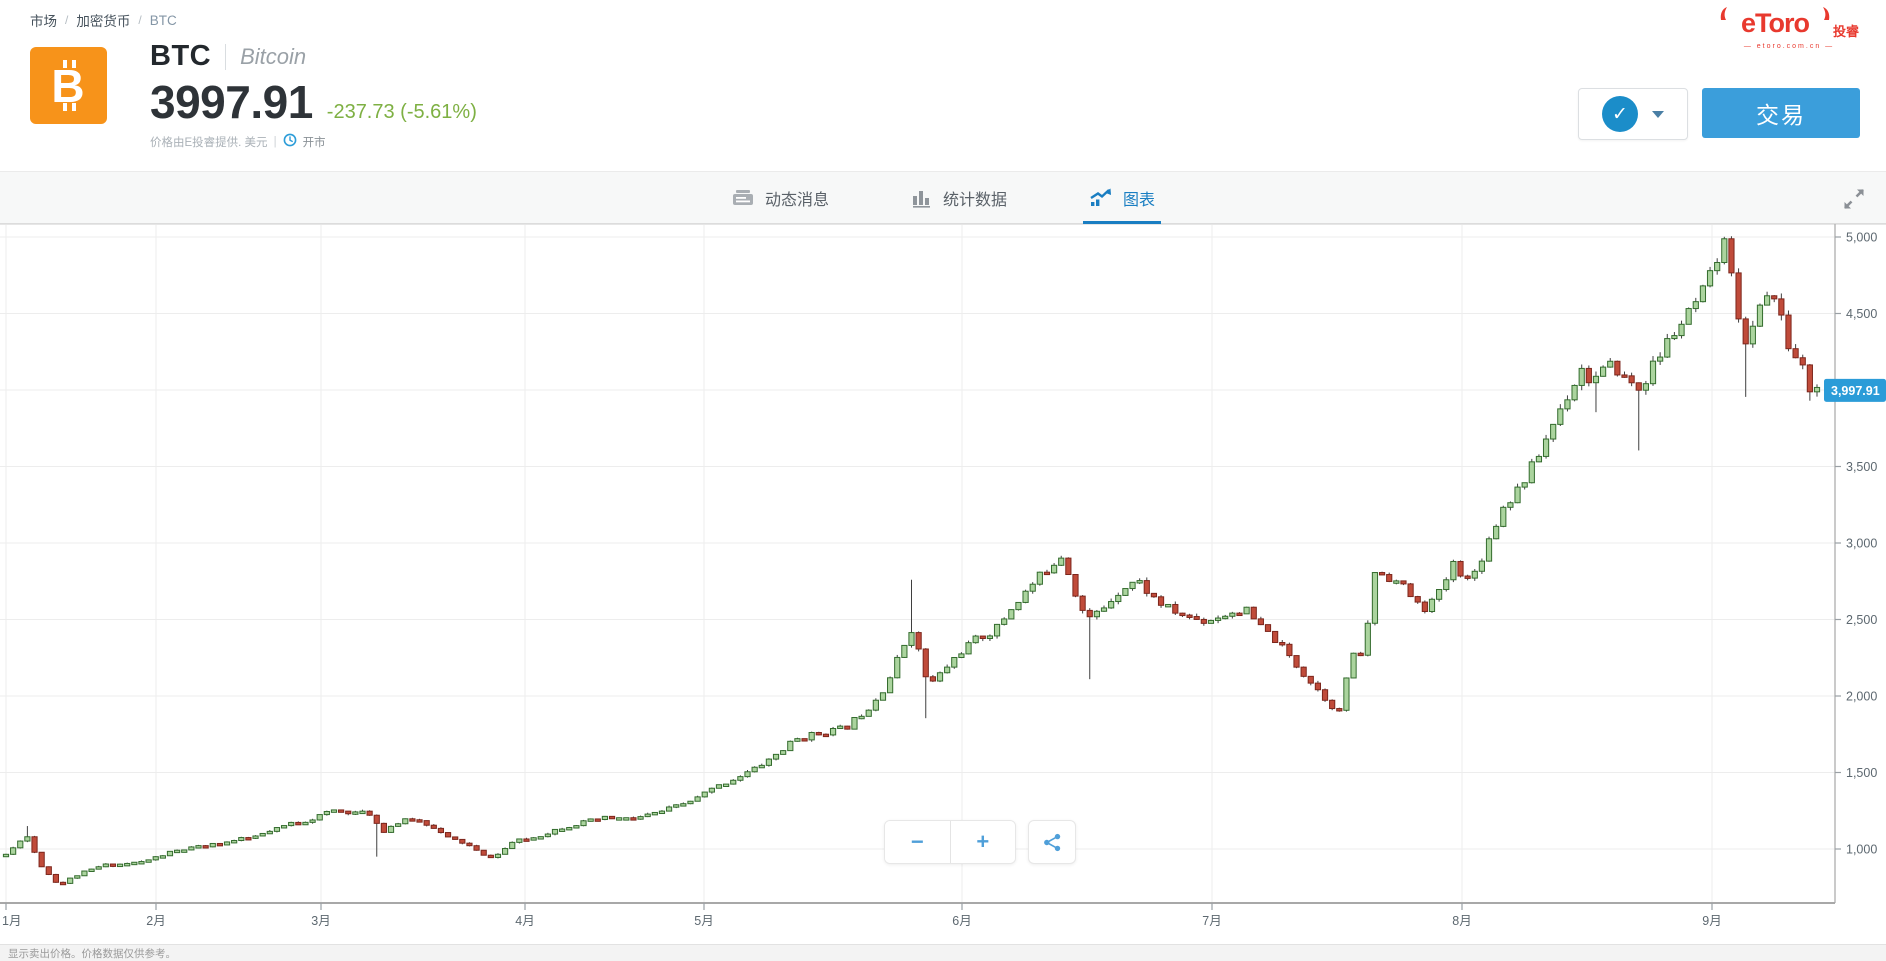  I want to click on stats-icon, so click(922, 198).